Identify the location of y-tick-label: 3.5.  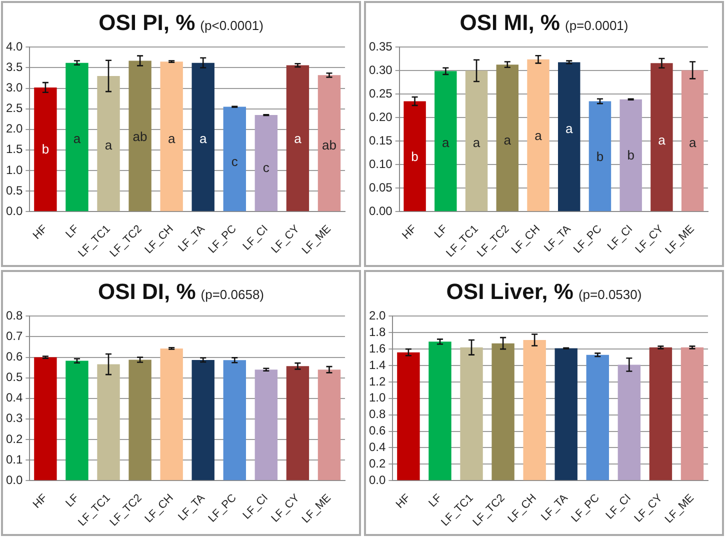
(14, 67).